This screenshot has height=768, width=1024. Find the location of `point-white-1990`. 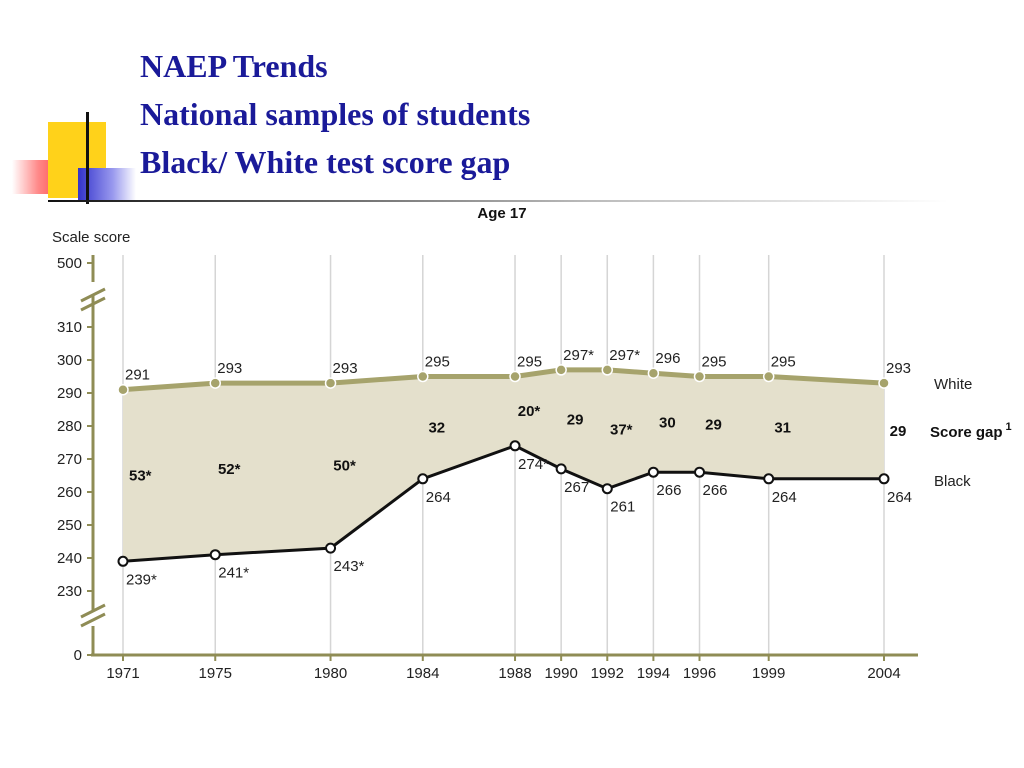

point-white-1990 is located at coordinates (561, 370).